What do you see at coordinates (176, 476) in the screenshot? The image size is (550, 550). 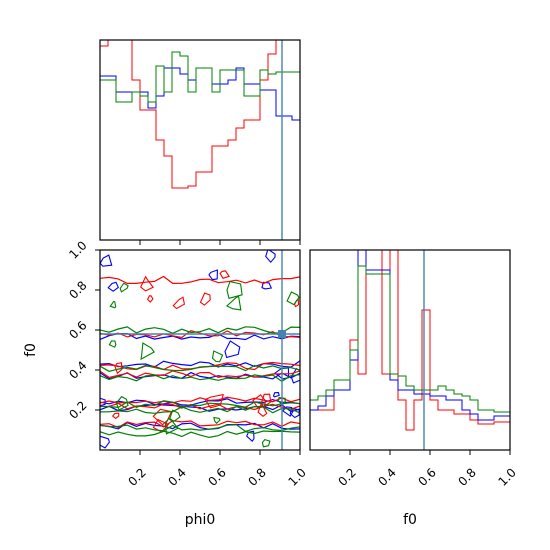 I see `joint-xtick-label-1: 0.4` at bounding box center [176, 476].